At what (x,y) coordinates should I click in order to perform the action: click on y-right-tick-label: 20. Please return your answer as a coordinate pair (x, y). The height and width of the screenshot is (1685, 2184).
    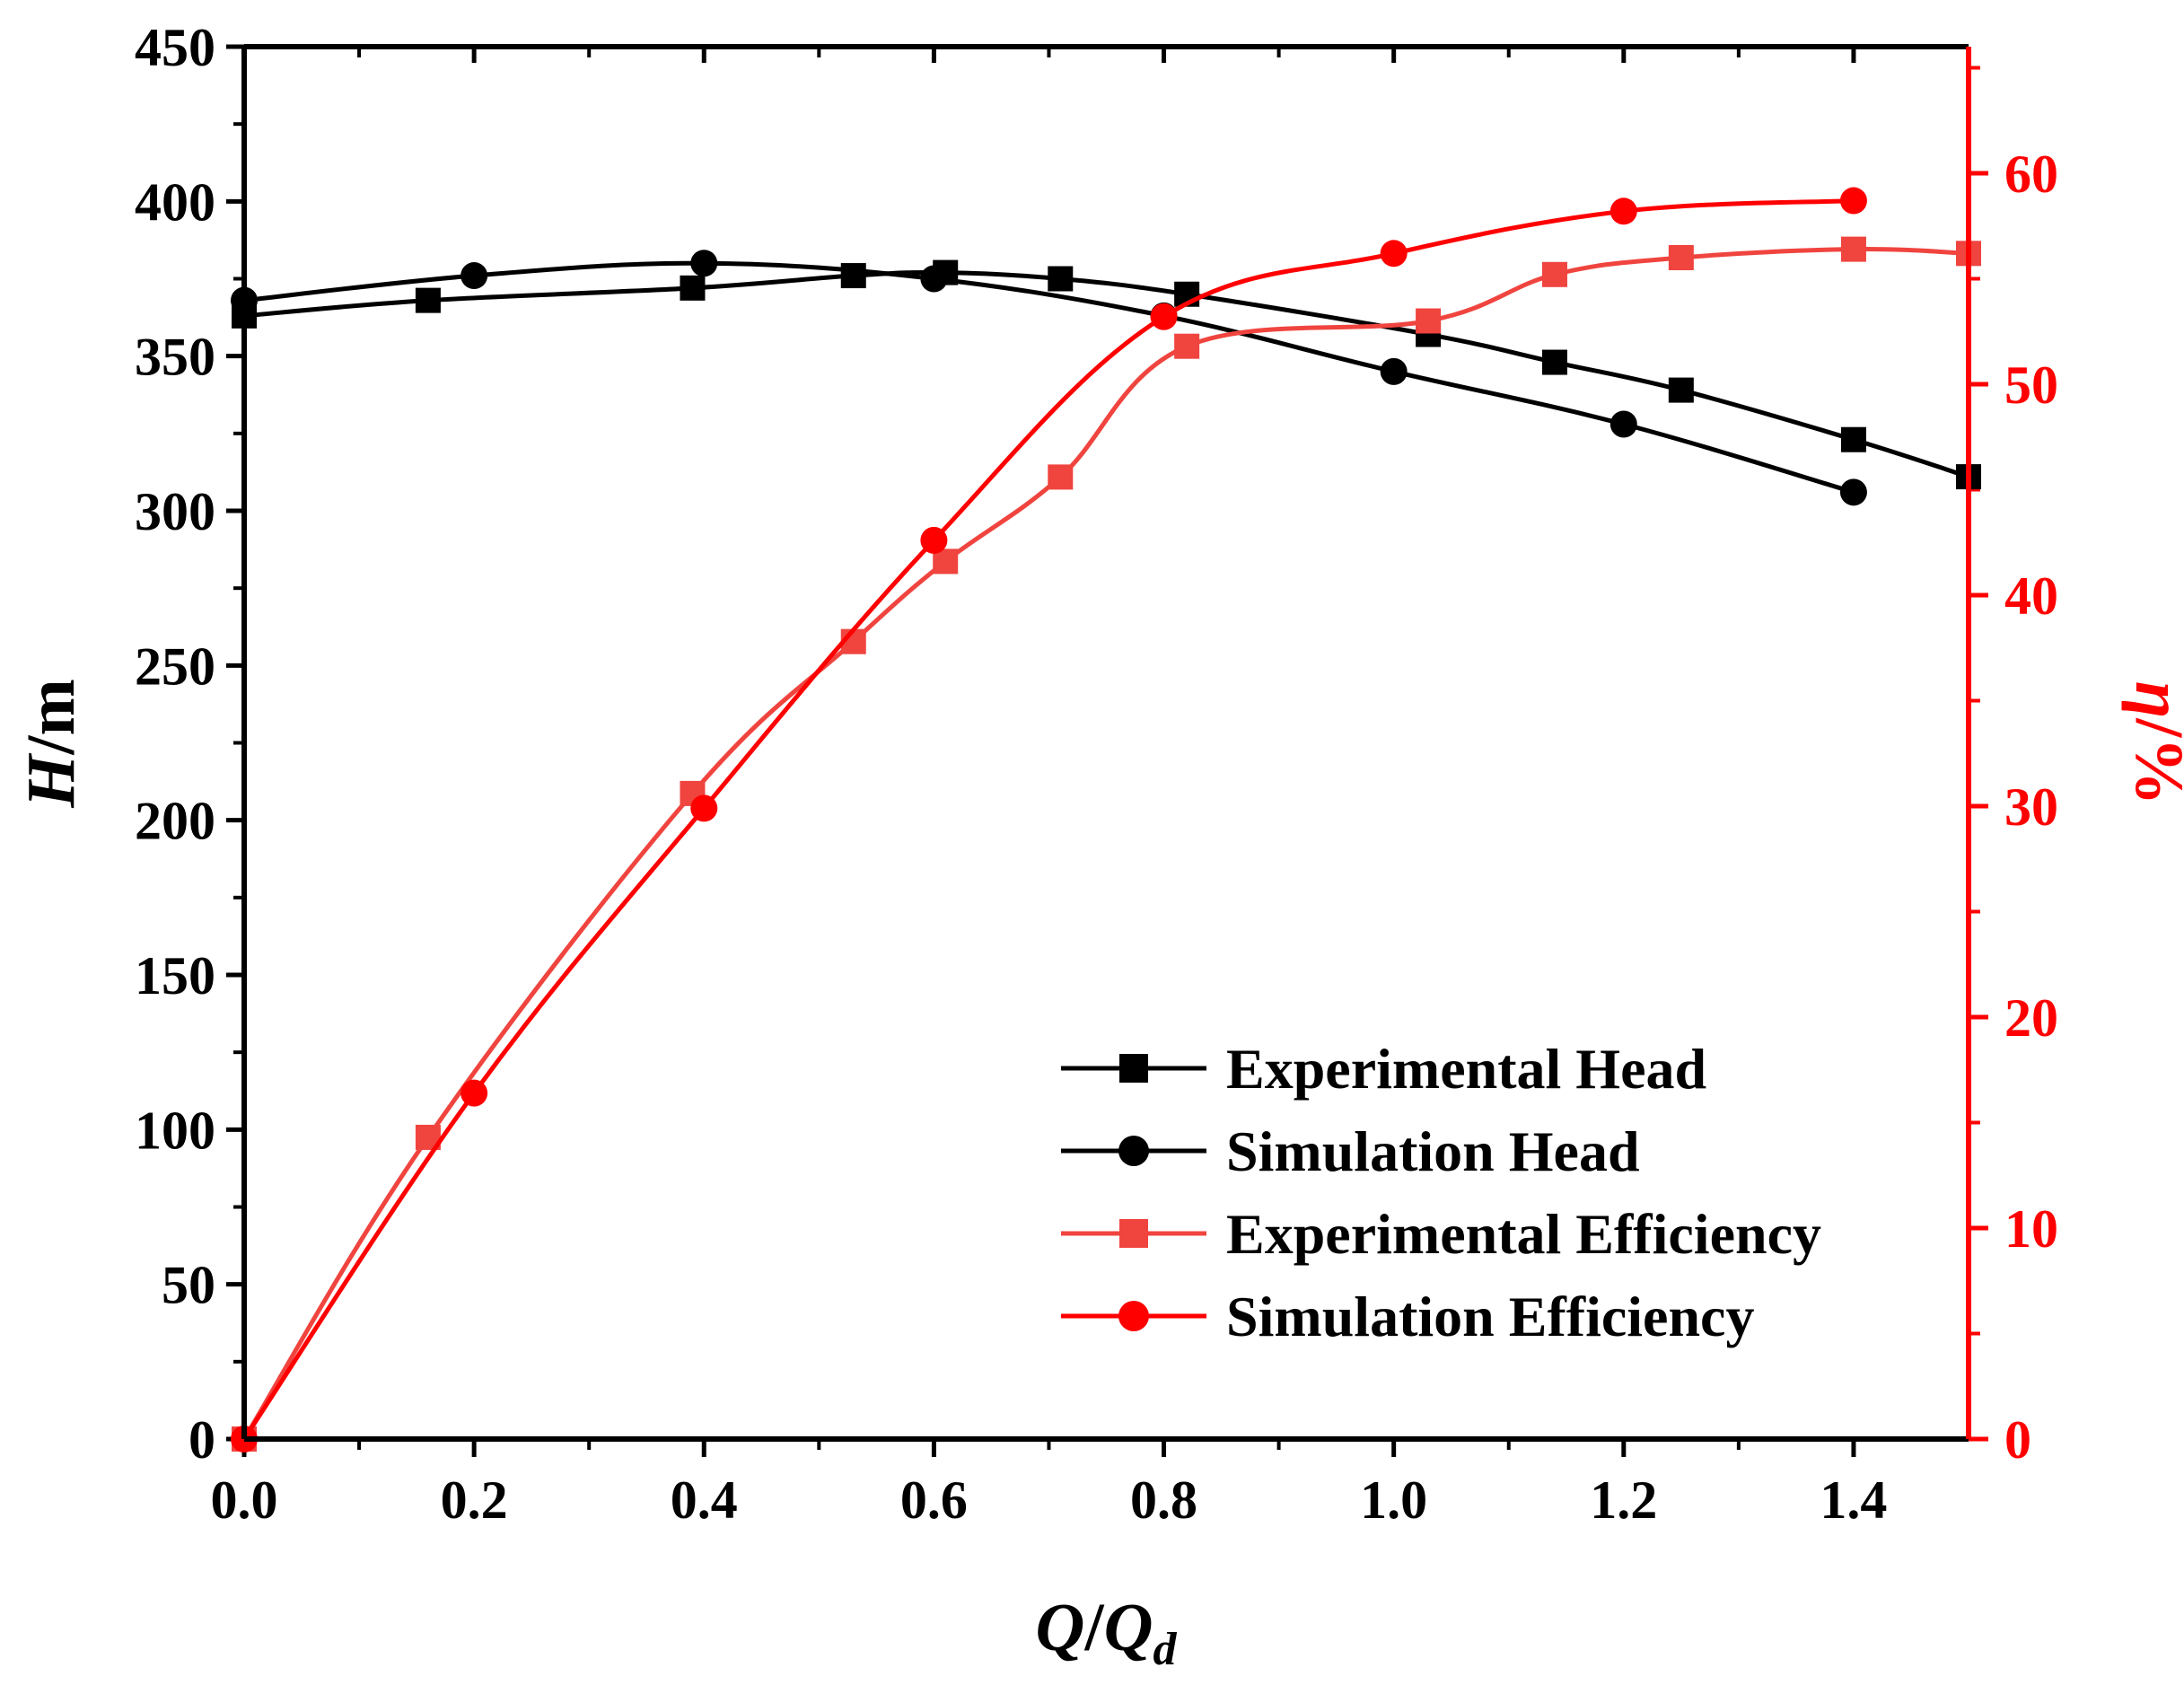
    Looking at the image, I should click on (2031, 1018).